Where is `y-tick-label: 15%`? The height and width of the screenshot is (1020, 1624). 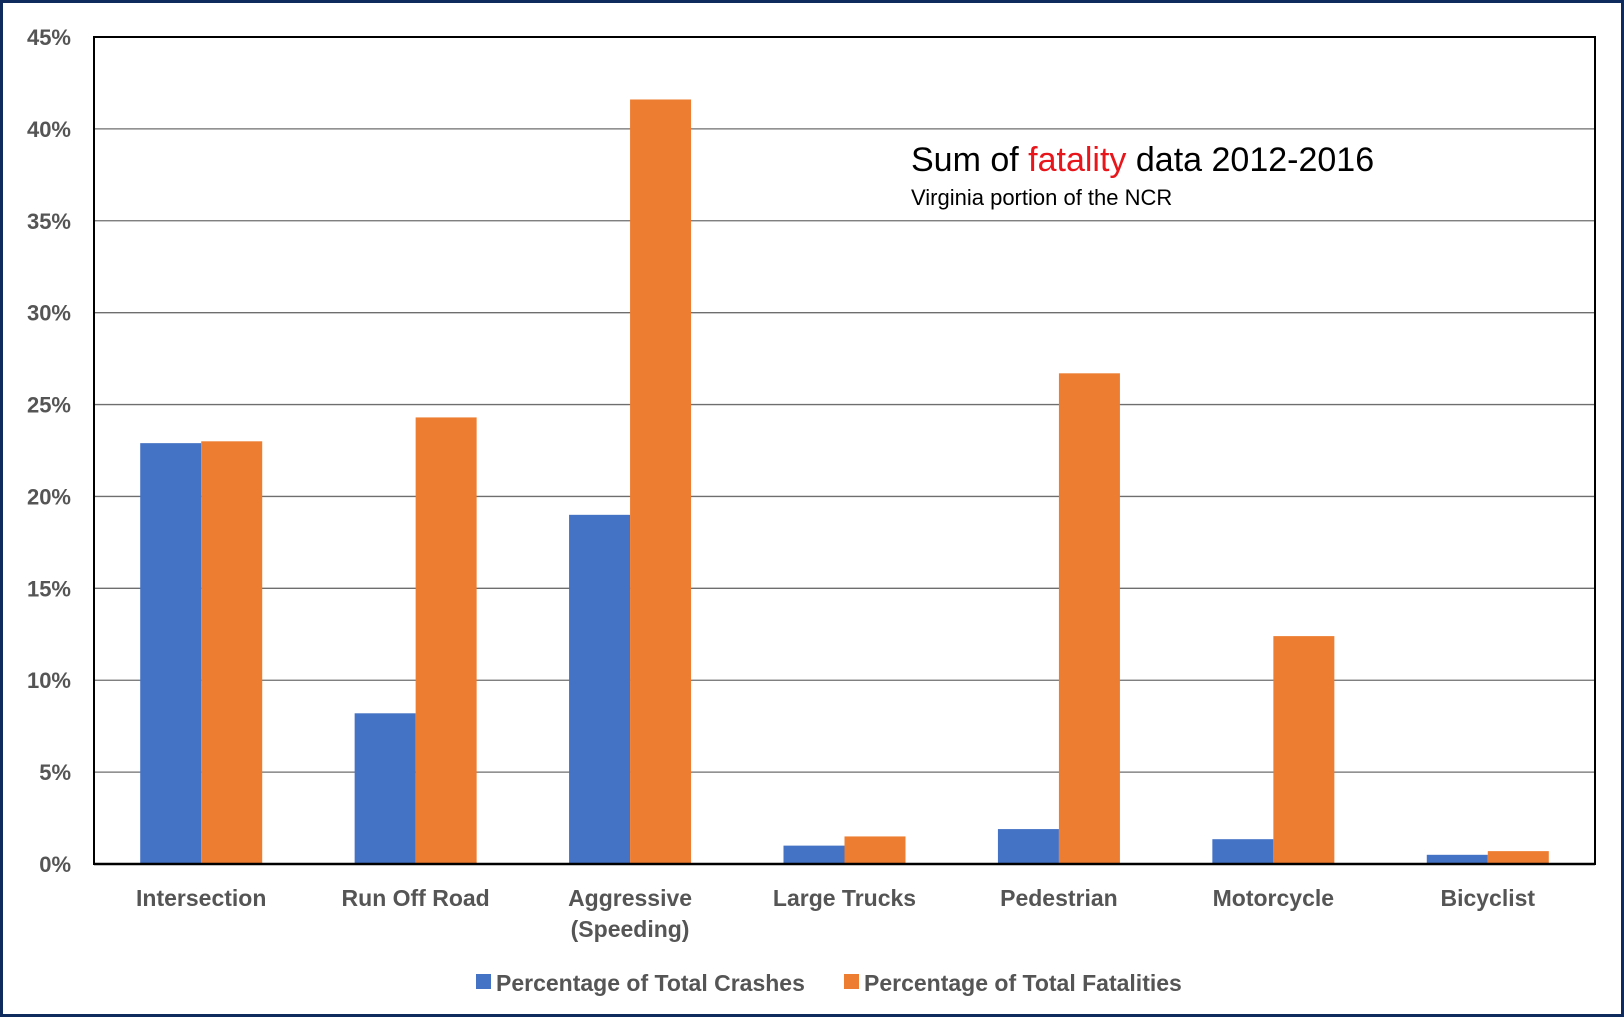
y-tick-label: 15% is located at coordinates (49, 588).